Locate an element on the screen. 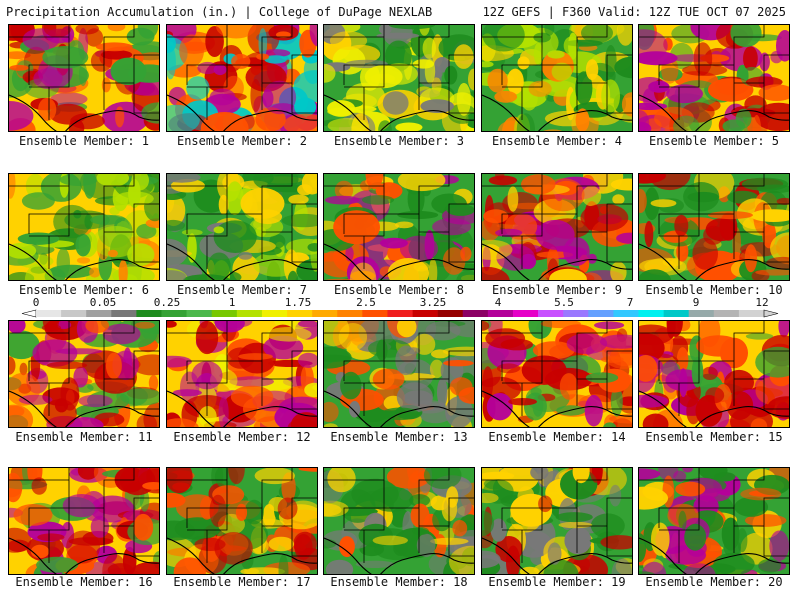 The height and width of the screenshot is (600, 800). ensemble-member-label: Ensemble Member: 11 is located at coordinates (84, 437).